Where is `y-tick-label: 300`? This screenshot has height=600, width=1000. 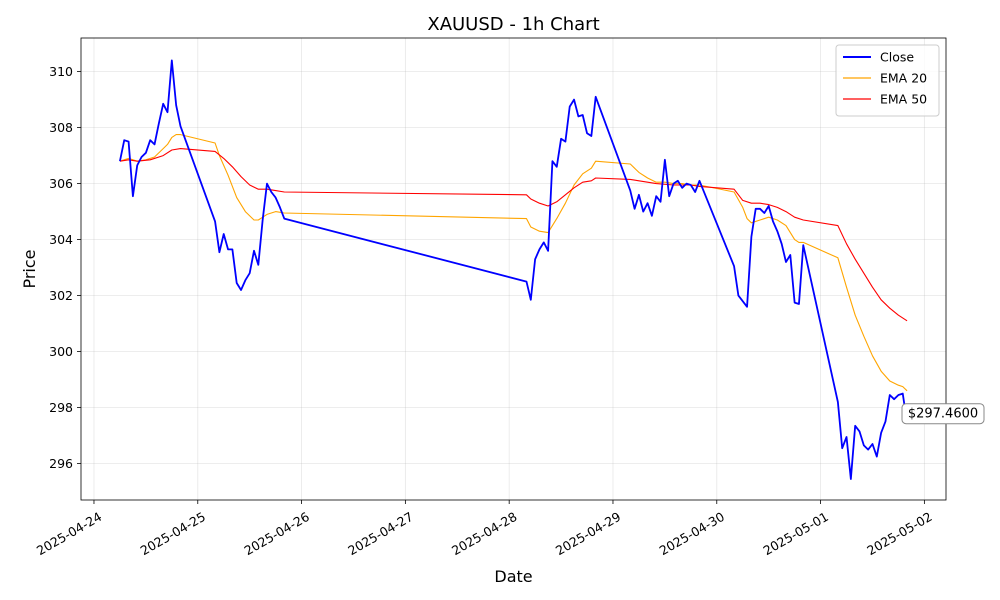
y-tick-label: 300 is located at coordinates (61, 351).